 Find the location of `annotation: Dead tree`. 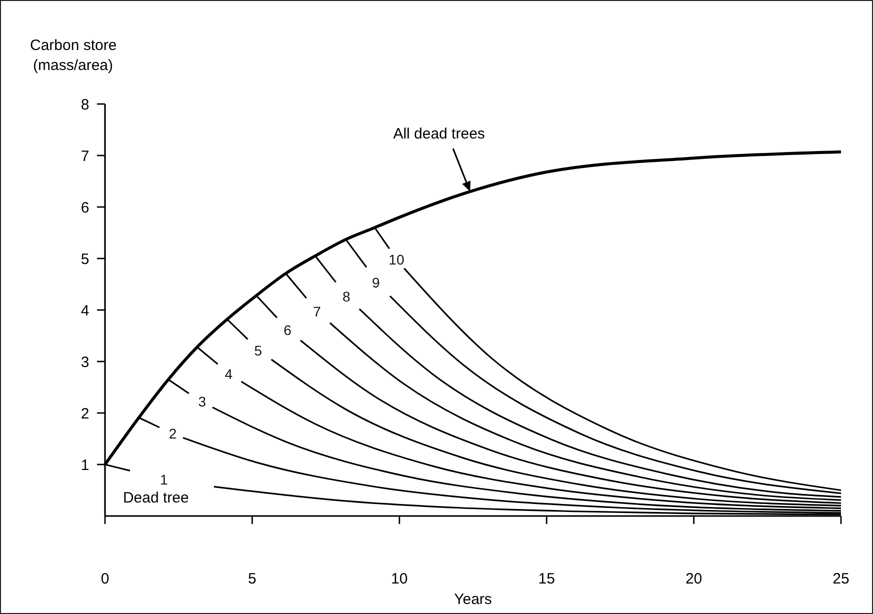

annotation: Dead tree is located at coordinates (155, 498).